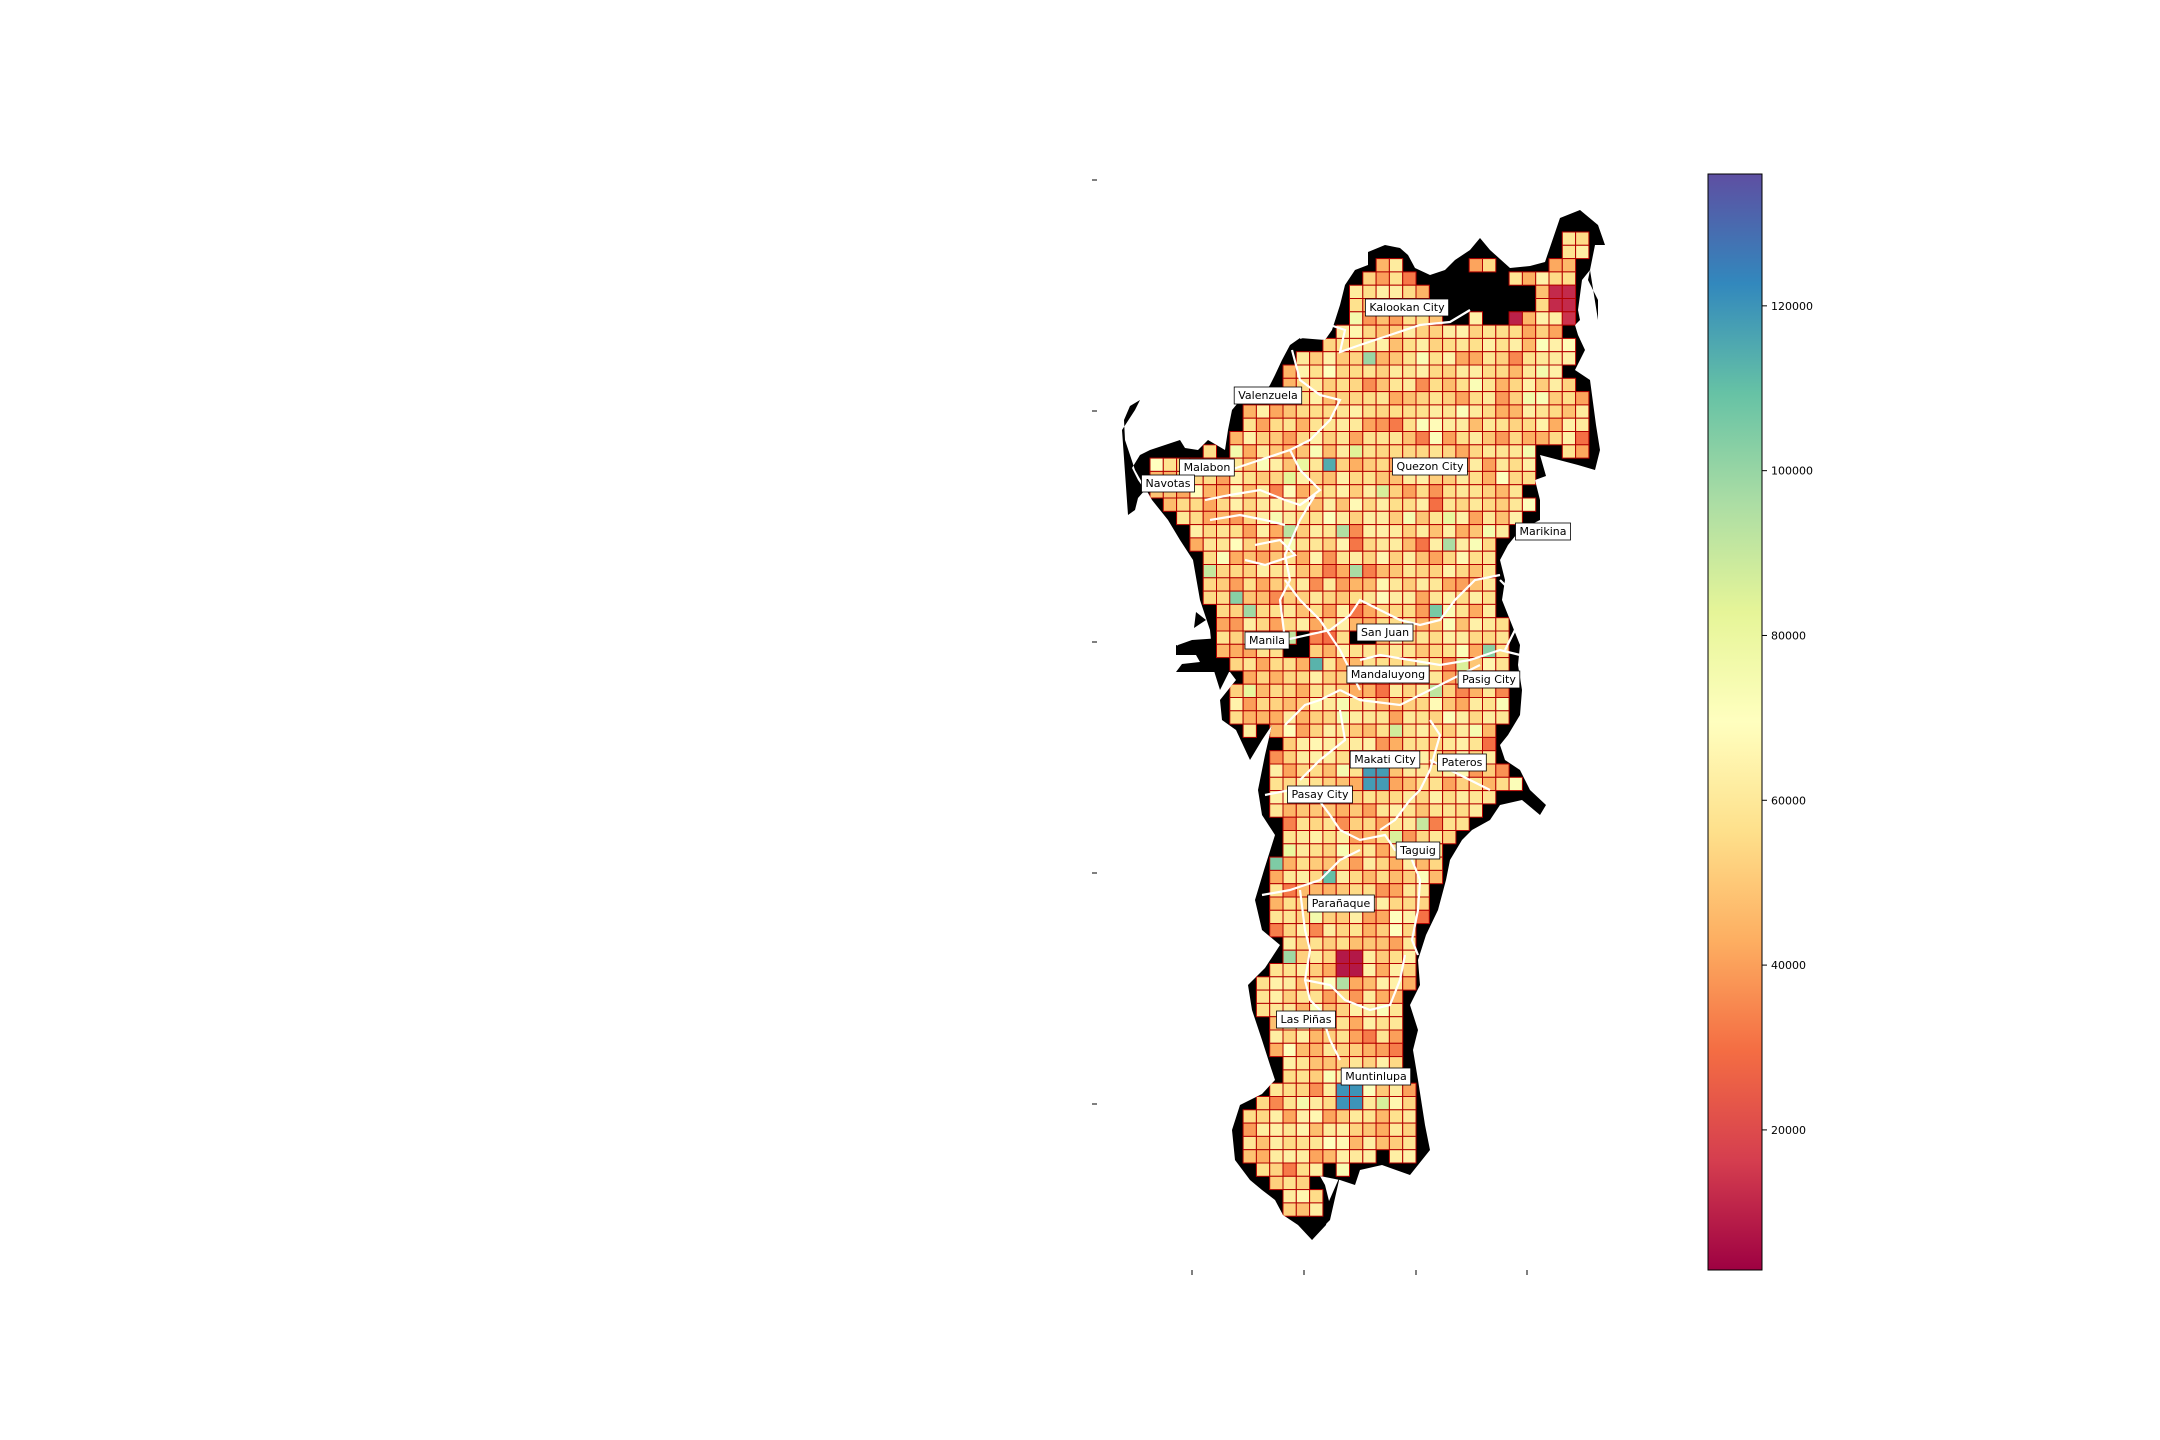 Image resolution: width=2160 pixels, height=1440 pixels. I want to click on city-label-text: Taguig, so click(1417, 850).